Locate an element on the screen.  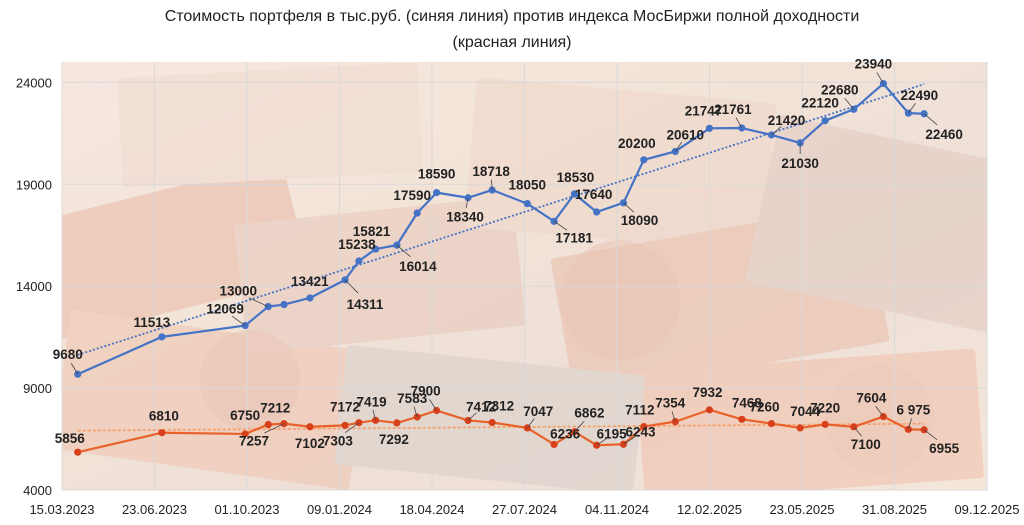
x-tick-label: 09.01.2024 is located at coordinates (339, 509).